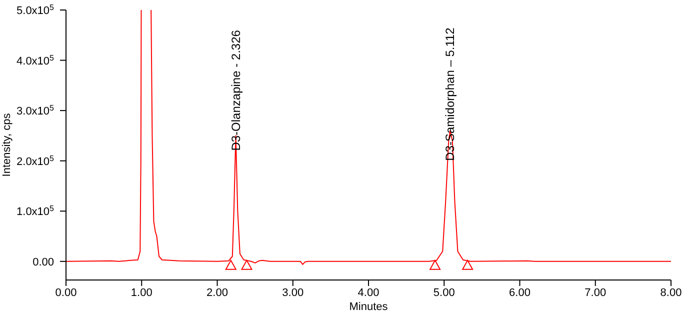 This screenshot has height=314, width=685. What do you see at coordinates (35, 60) in the screenshot?
I see `y-tick-label: 4.0x10$^{5}$` at bounding box center [35, 60].